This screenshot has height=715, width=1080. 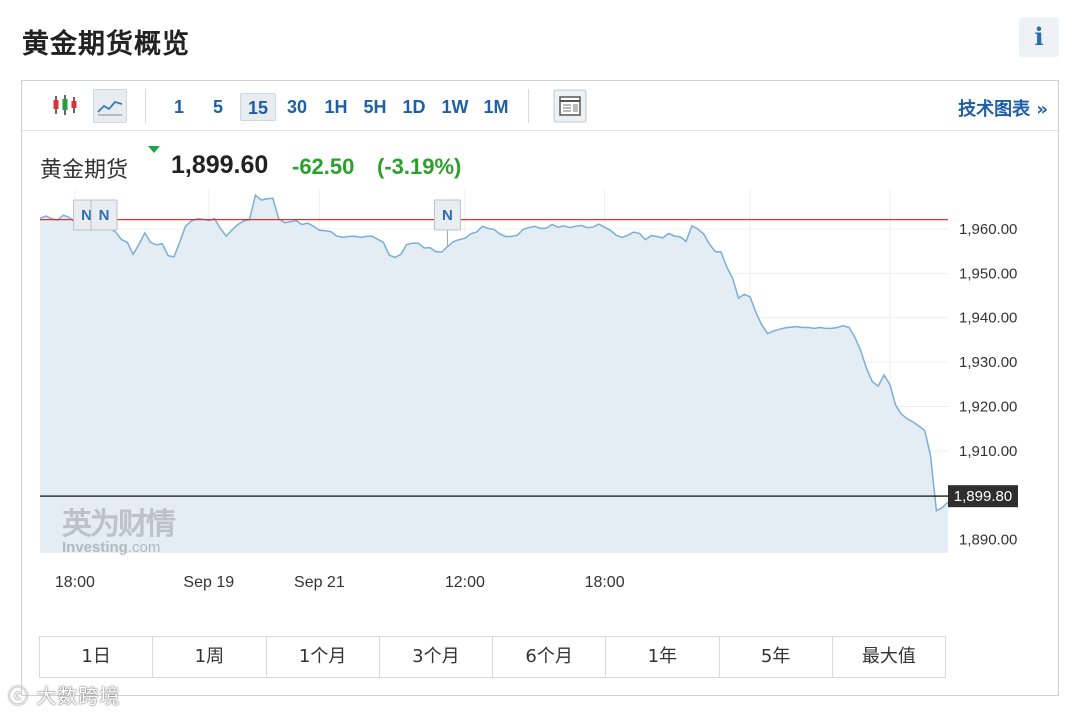 I want to click on page-title: 黄金期货概览, so click(x=106, y=44).